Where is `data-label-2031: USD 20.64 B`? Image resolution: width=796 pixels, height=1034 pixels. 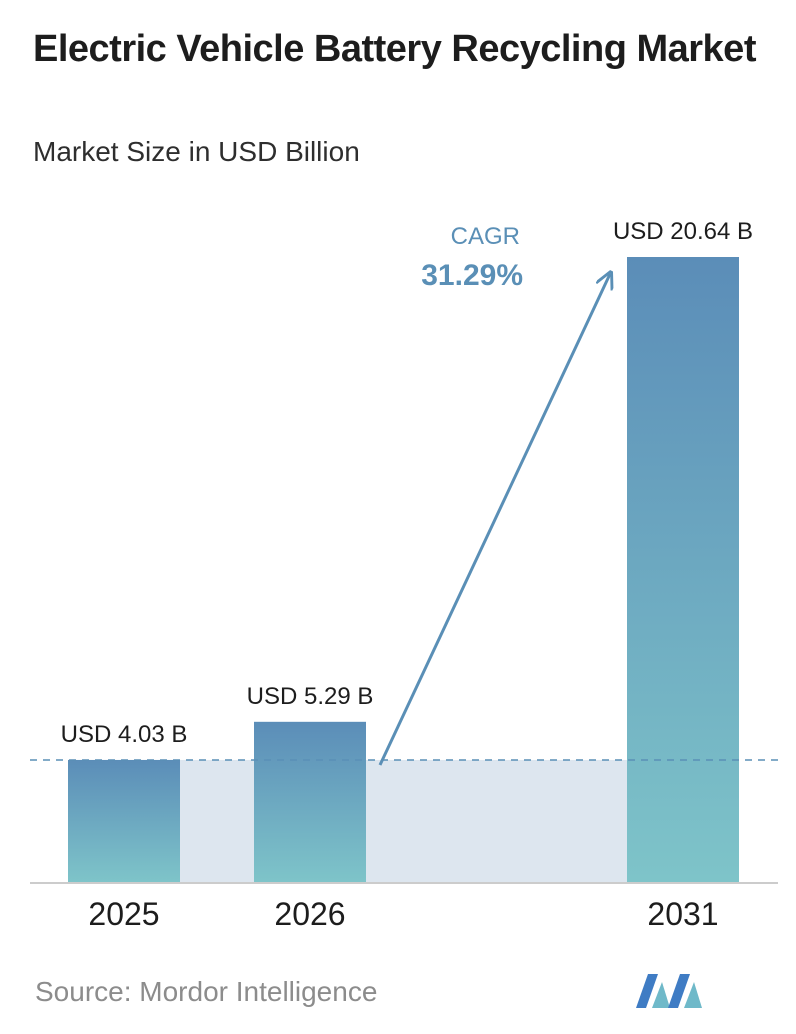 data-label-2031: USD 20.64 B is located at coordinates (683, 231).